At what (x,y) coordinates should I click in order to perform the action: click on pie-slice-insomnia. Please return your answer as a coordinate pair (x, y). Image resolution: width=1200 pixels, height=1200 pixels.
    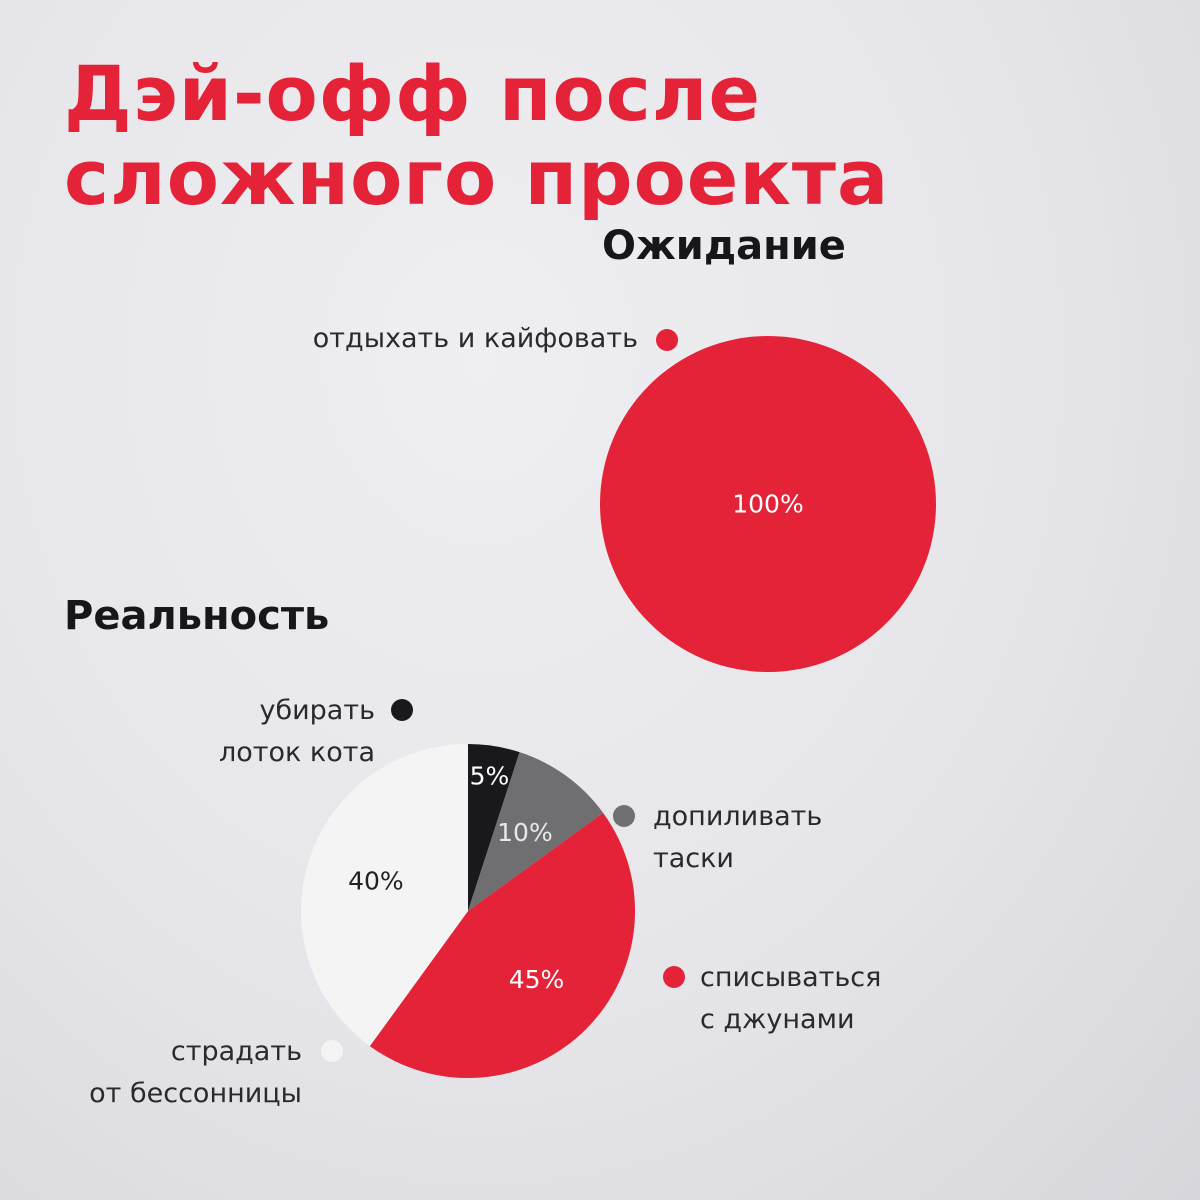
    Looking at the image, I should click on (384, 895).